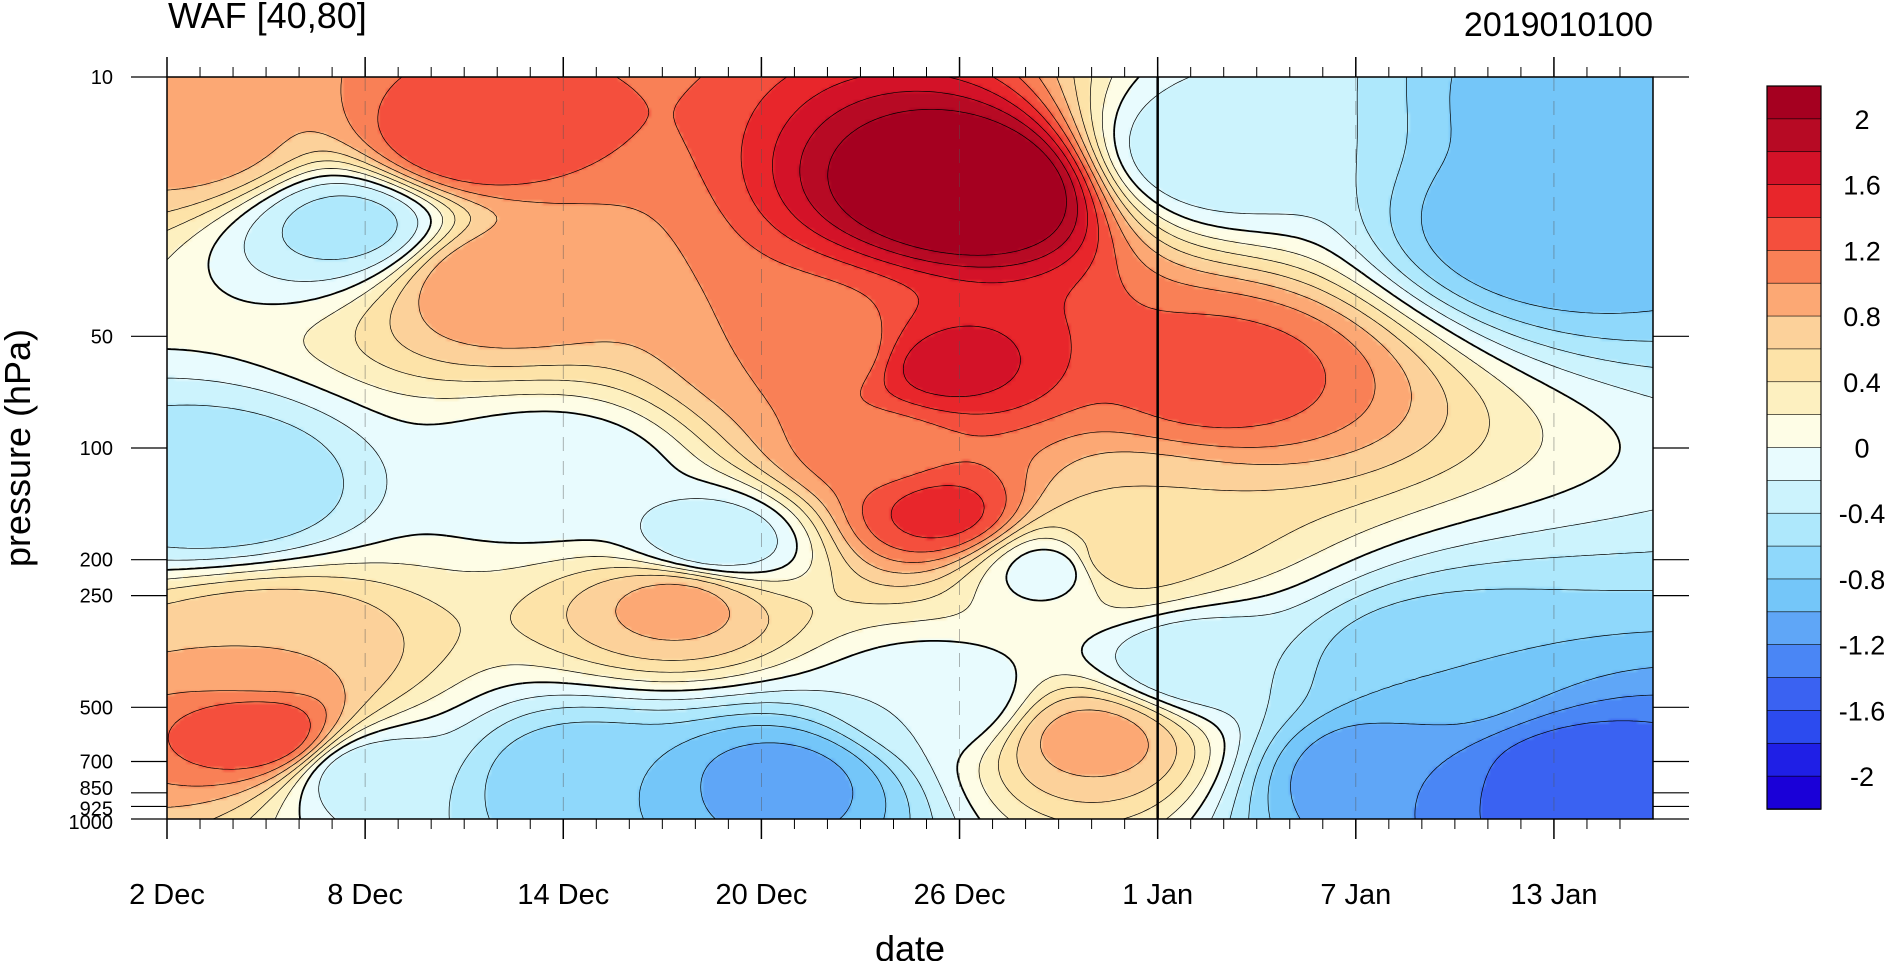  Describe the element at coordinates (96, 561) in the screenshot. I see `y-tick-label: 200` at that location.